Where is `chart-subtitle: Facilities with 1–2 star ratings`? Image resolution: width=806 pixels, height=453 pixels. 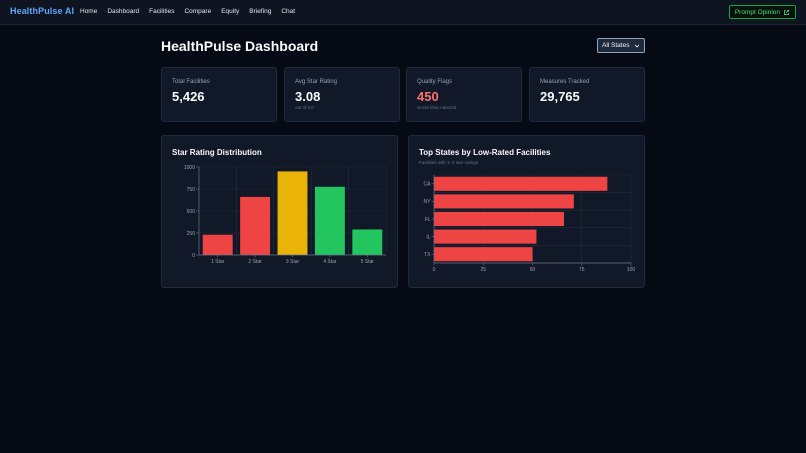 chart-subtitle: Facilities with 1–2 star ratings is located at coordinates (449, 162).